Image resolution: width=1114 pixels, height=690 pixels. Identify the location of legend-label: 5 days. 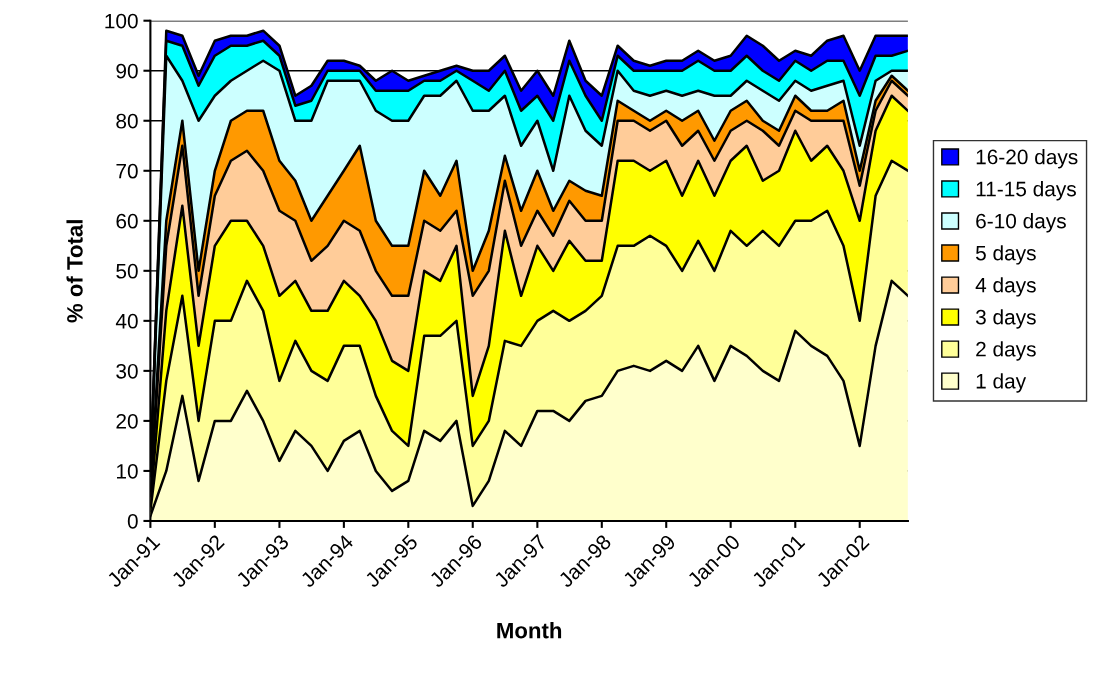
(1005, 255).